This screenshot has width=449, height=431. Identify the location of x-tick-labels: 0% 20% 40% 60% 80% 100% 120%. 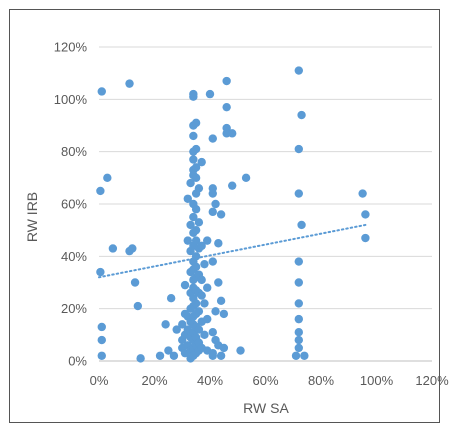
(269, 380).